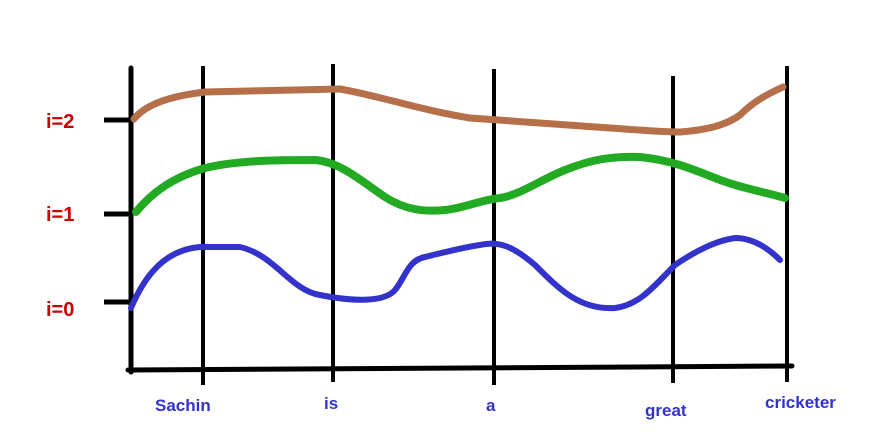  I want to click on curve-i1, so click(460, 184).